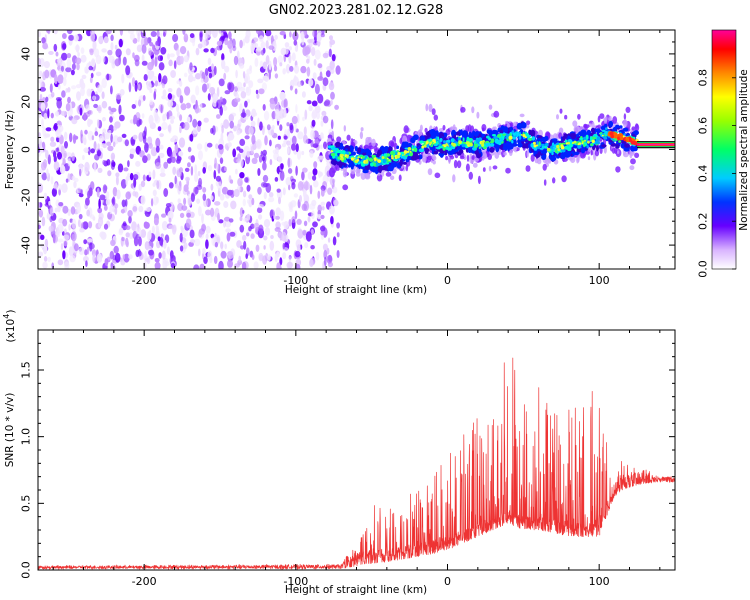 The image size is (750, 600). What do you see at coordinates (447, 581) in the screenshot?
I see `x-tick-label: 0` at bounding box center [447, 581].